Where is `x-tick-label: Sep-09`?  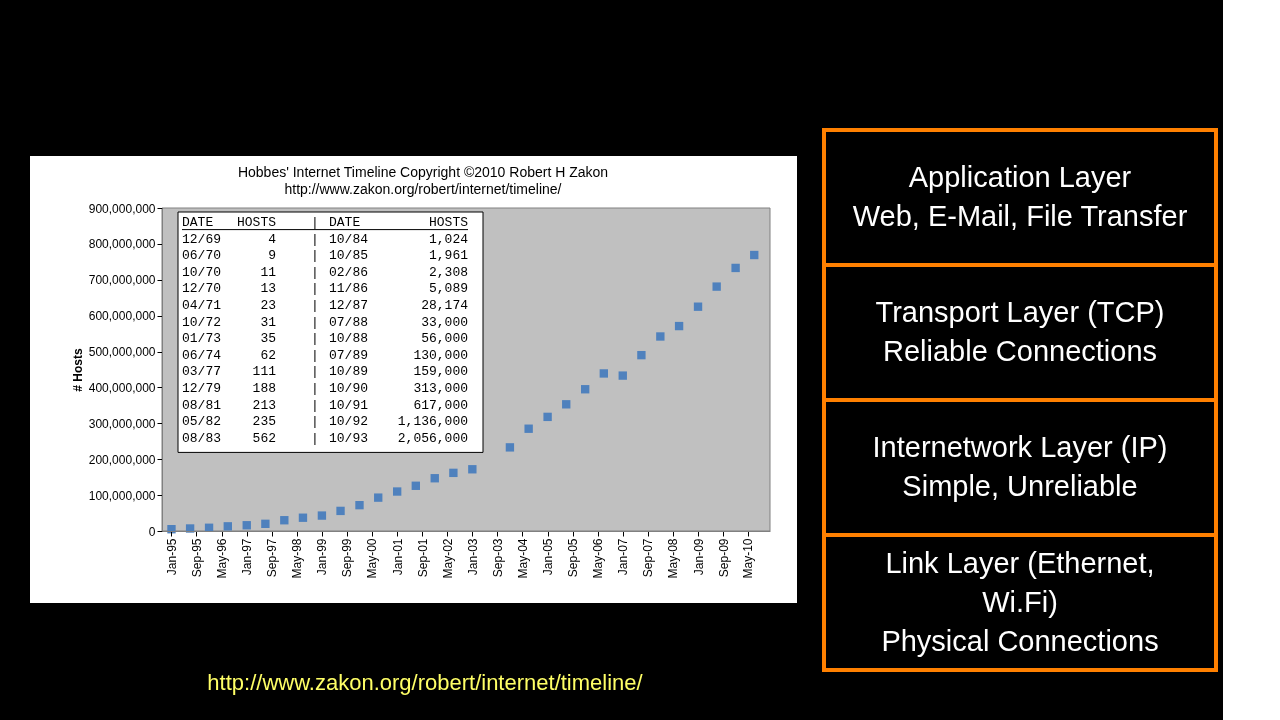
x-tick-label: Sep-09 is located at coordinates (723, 558).